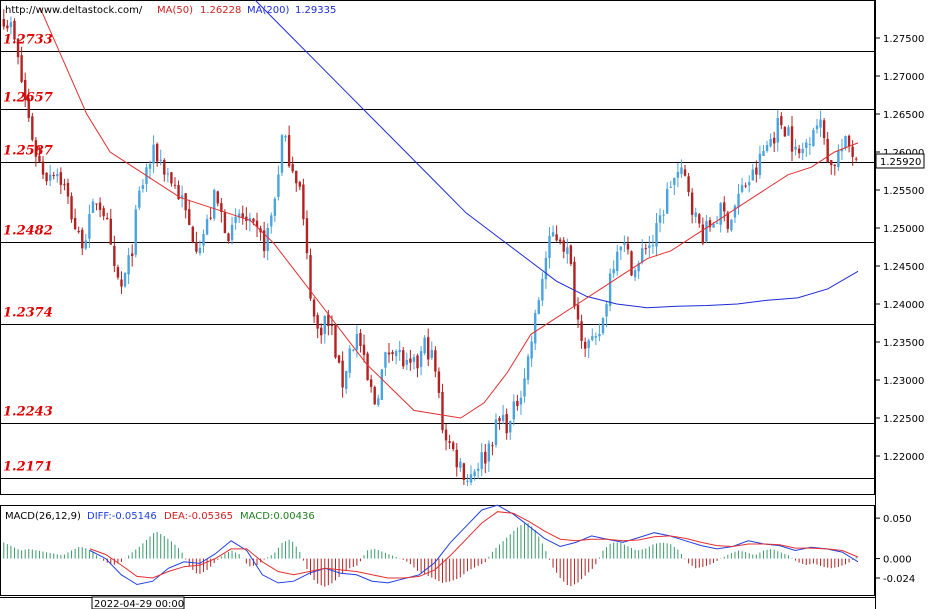 The image size is (930, 609). Describe the element at coordinates (74, 10) in the screenshot. I see `source-url: http://www.deltastock.com/` at that location.